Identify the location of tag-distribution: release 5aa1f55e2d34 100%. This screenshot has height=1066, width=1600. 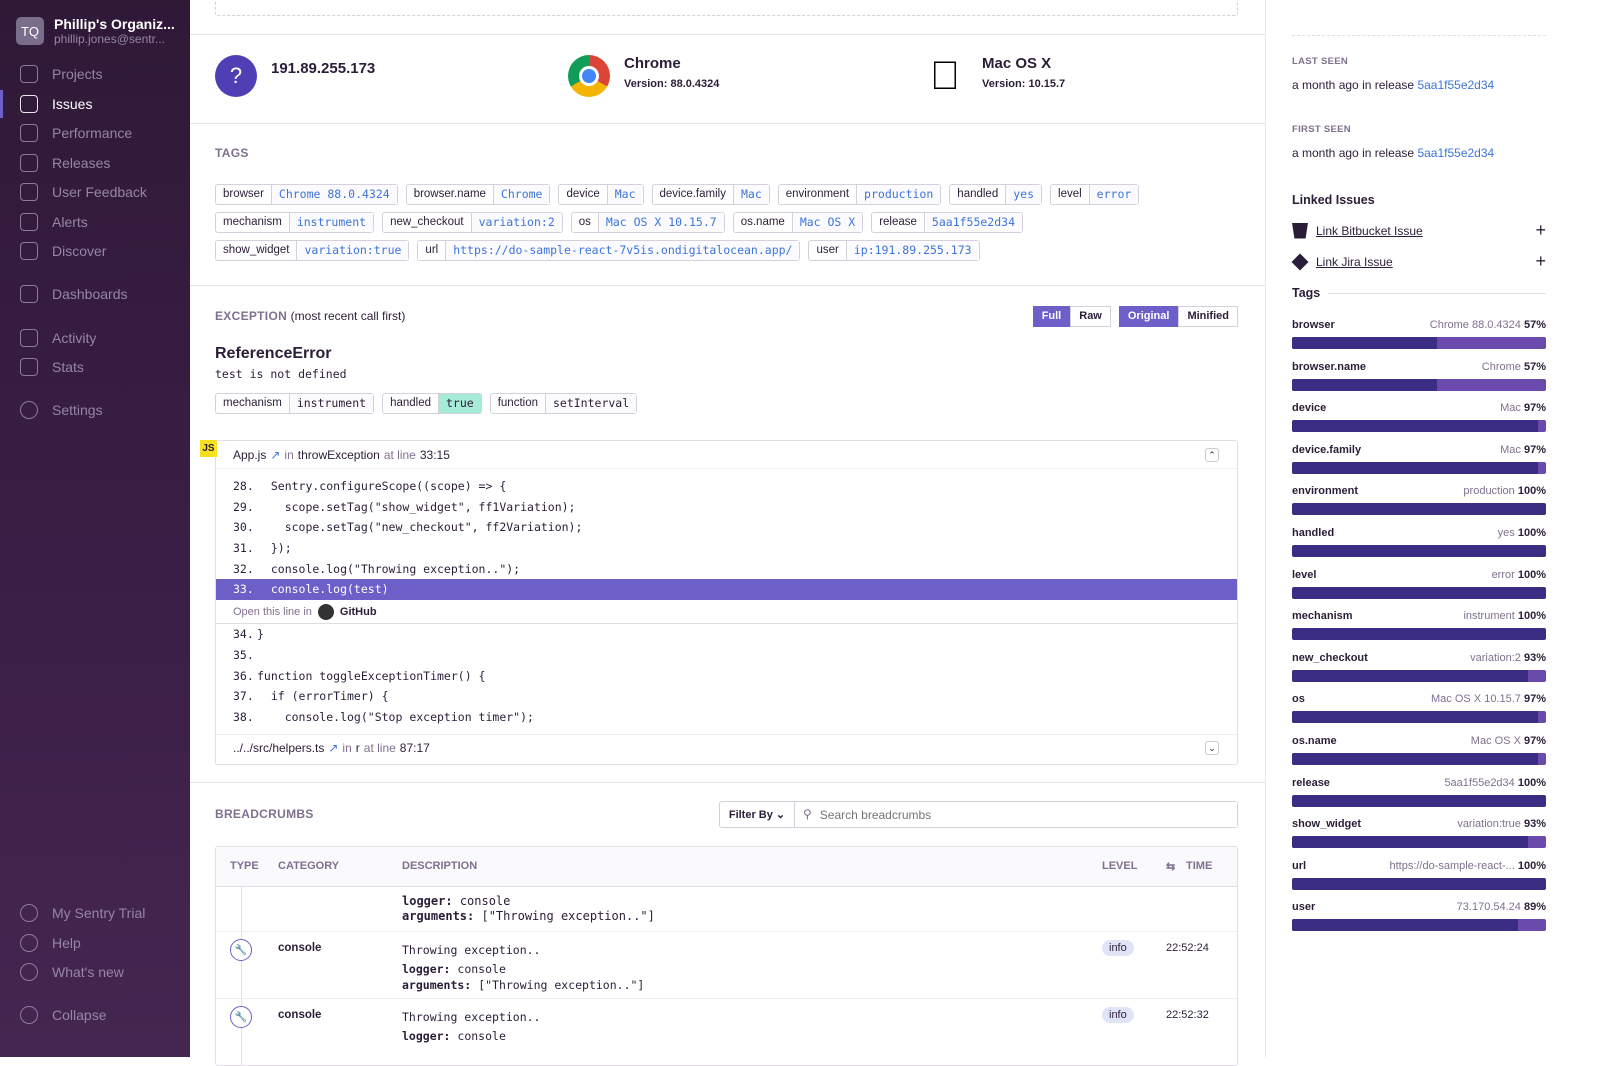
(1419, 792).